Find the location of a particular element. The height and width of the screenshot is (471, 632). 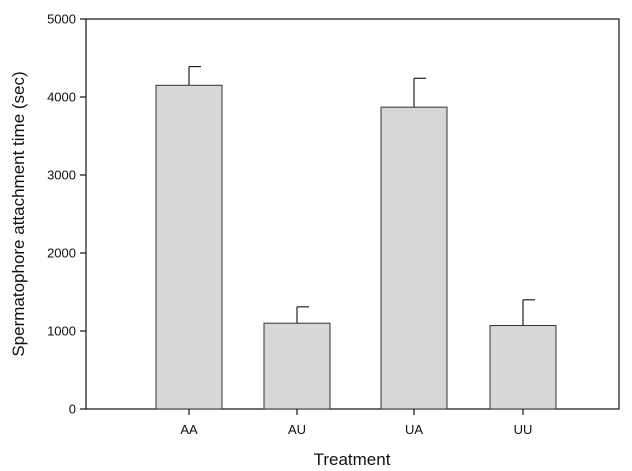

x-tick-label-ua: UA is located at coordinates (414, 429).